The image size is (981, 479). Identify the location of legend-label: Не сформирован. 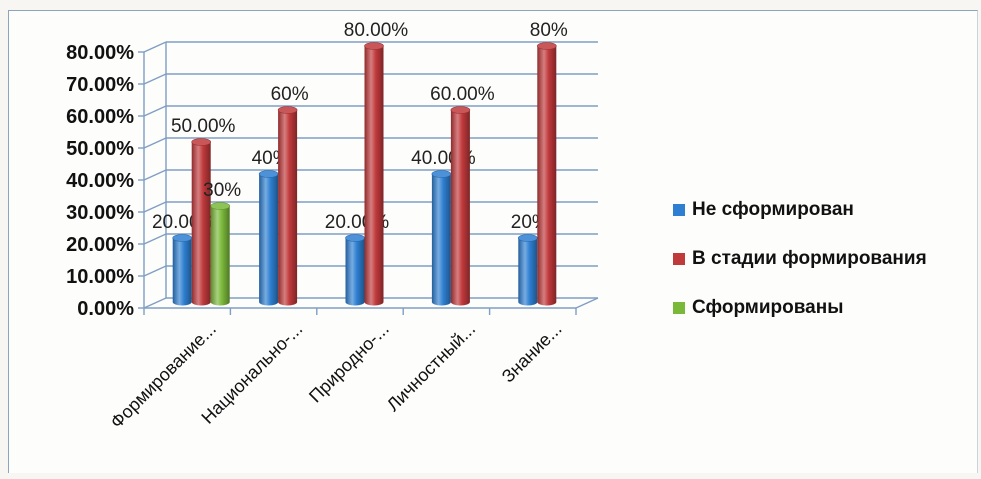
(773, 209).